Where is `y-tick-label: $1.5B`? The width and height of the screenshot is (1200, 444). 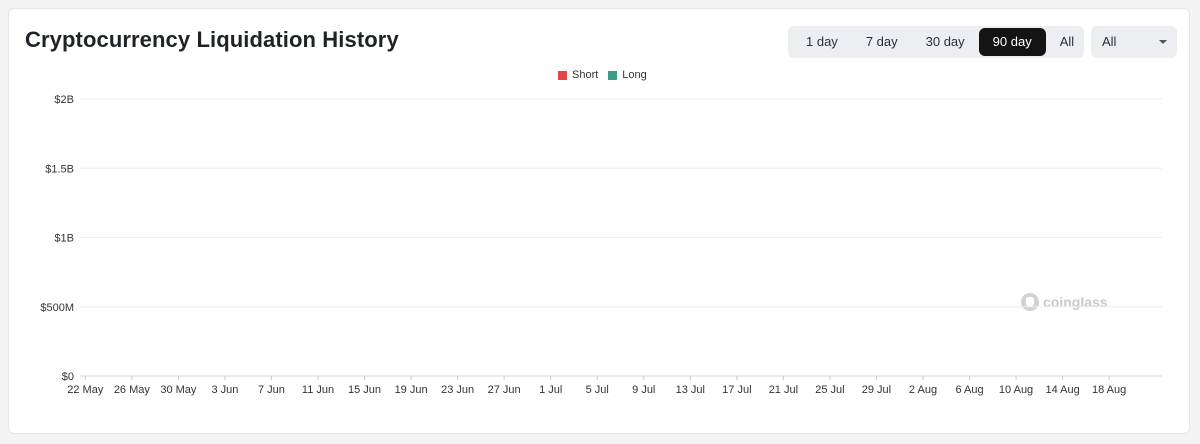
y-tick-label: $1.5B is located at coordinates (59, 169).